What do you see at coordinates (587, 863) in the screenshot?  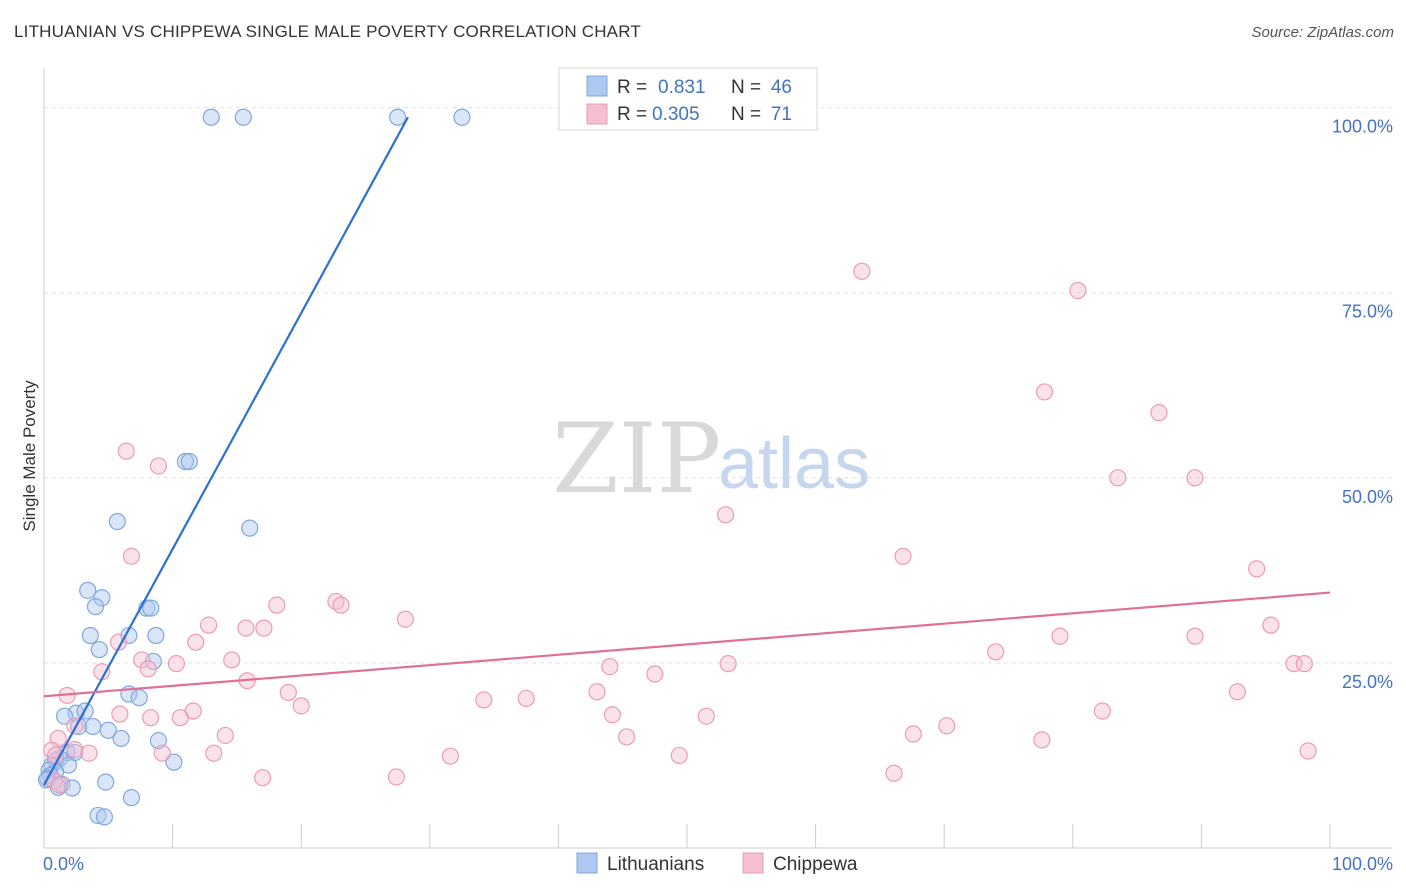 I see `bottom-legend-swatch-lithuanians` at bounding box center [587, 863].